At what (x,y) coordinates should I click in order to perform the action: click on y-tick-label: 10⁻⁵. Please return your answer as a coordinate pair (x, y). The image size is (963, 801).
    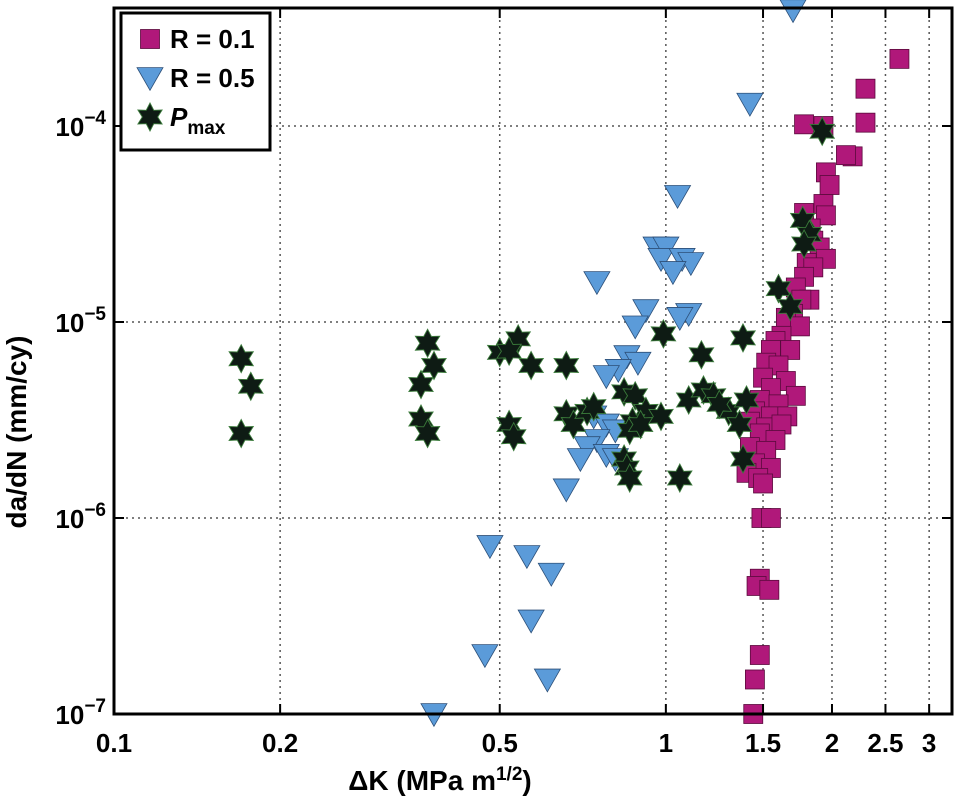
    Looking at the image, I should click on (80, 321).